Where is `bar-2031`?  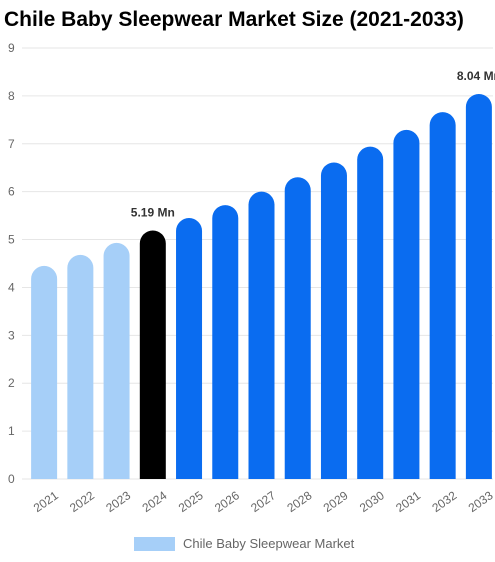
bar-2031 is located at coordinates (406, 304).